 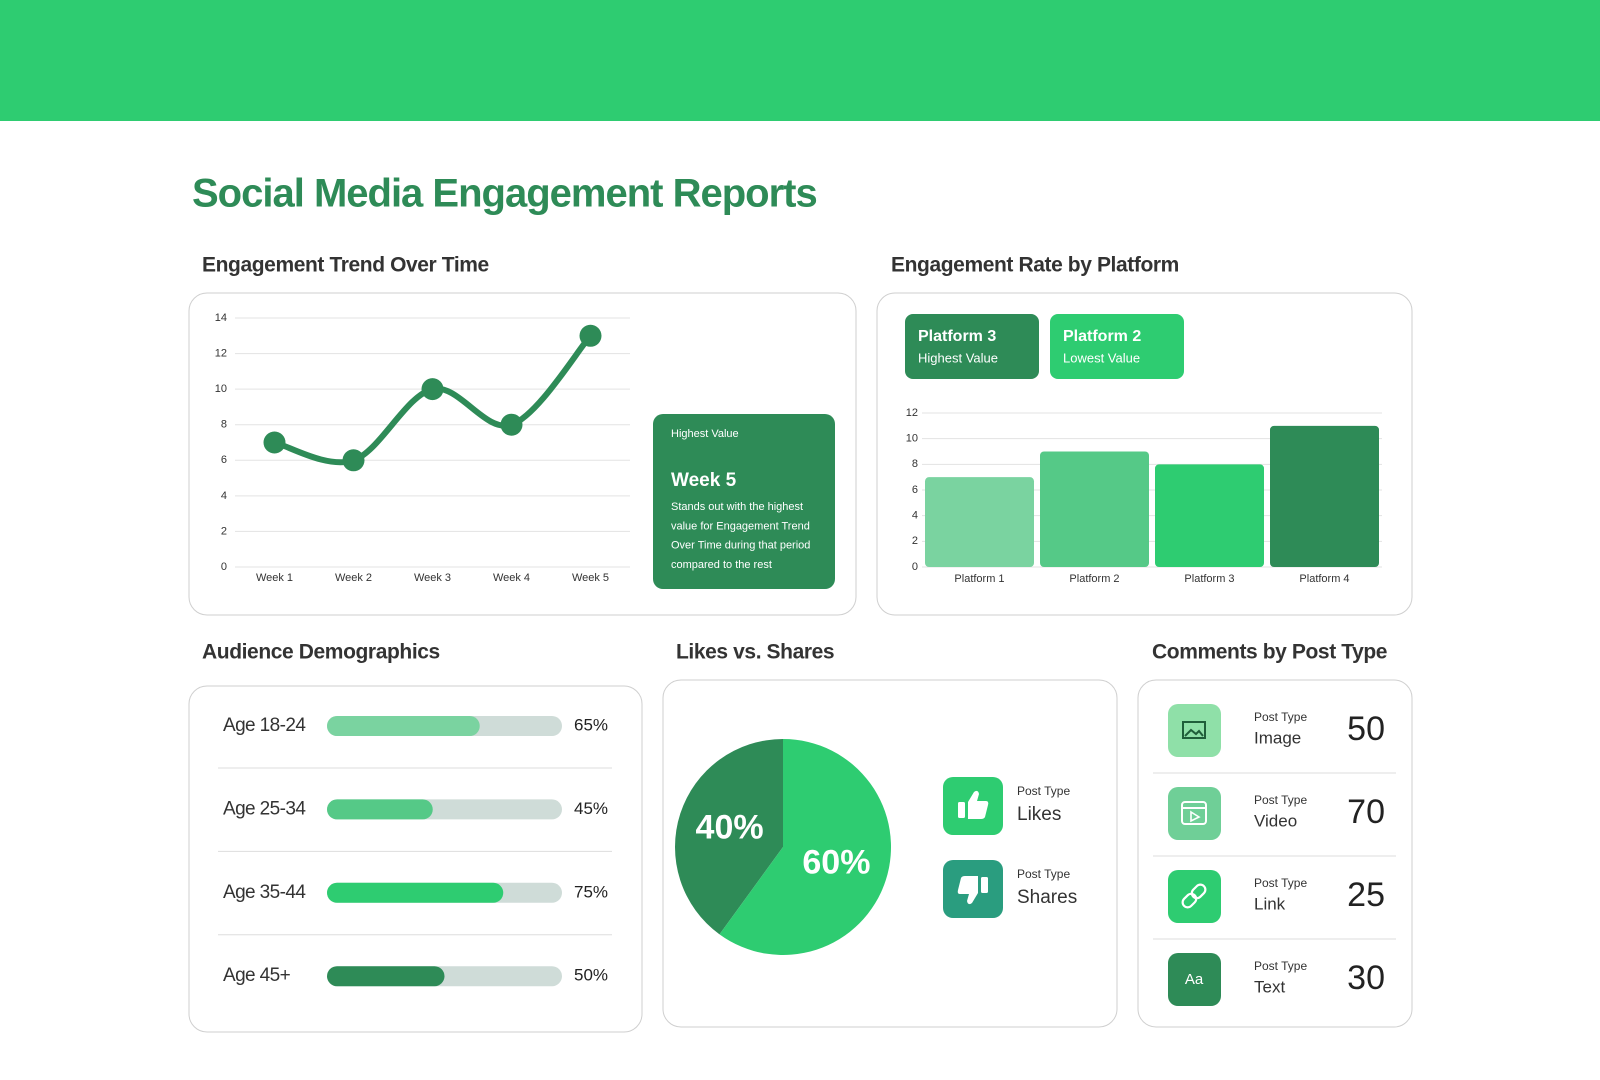 I want to click on header-band, so click(x=800, y=60).